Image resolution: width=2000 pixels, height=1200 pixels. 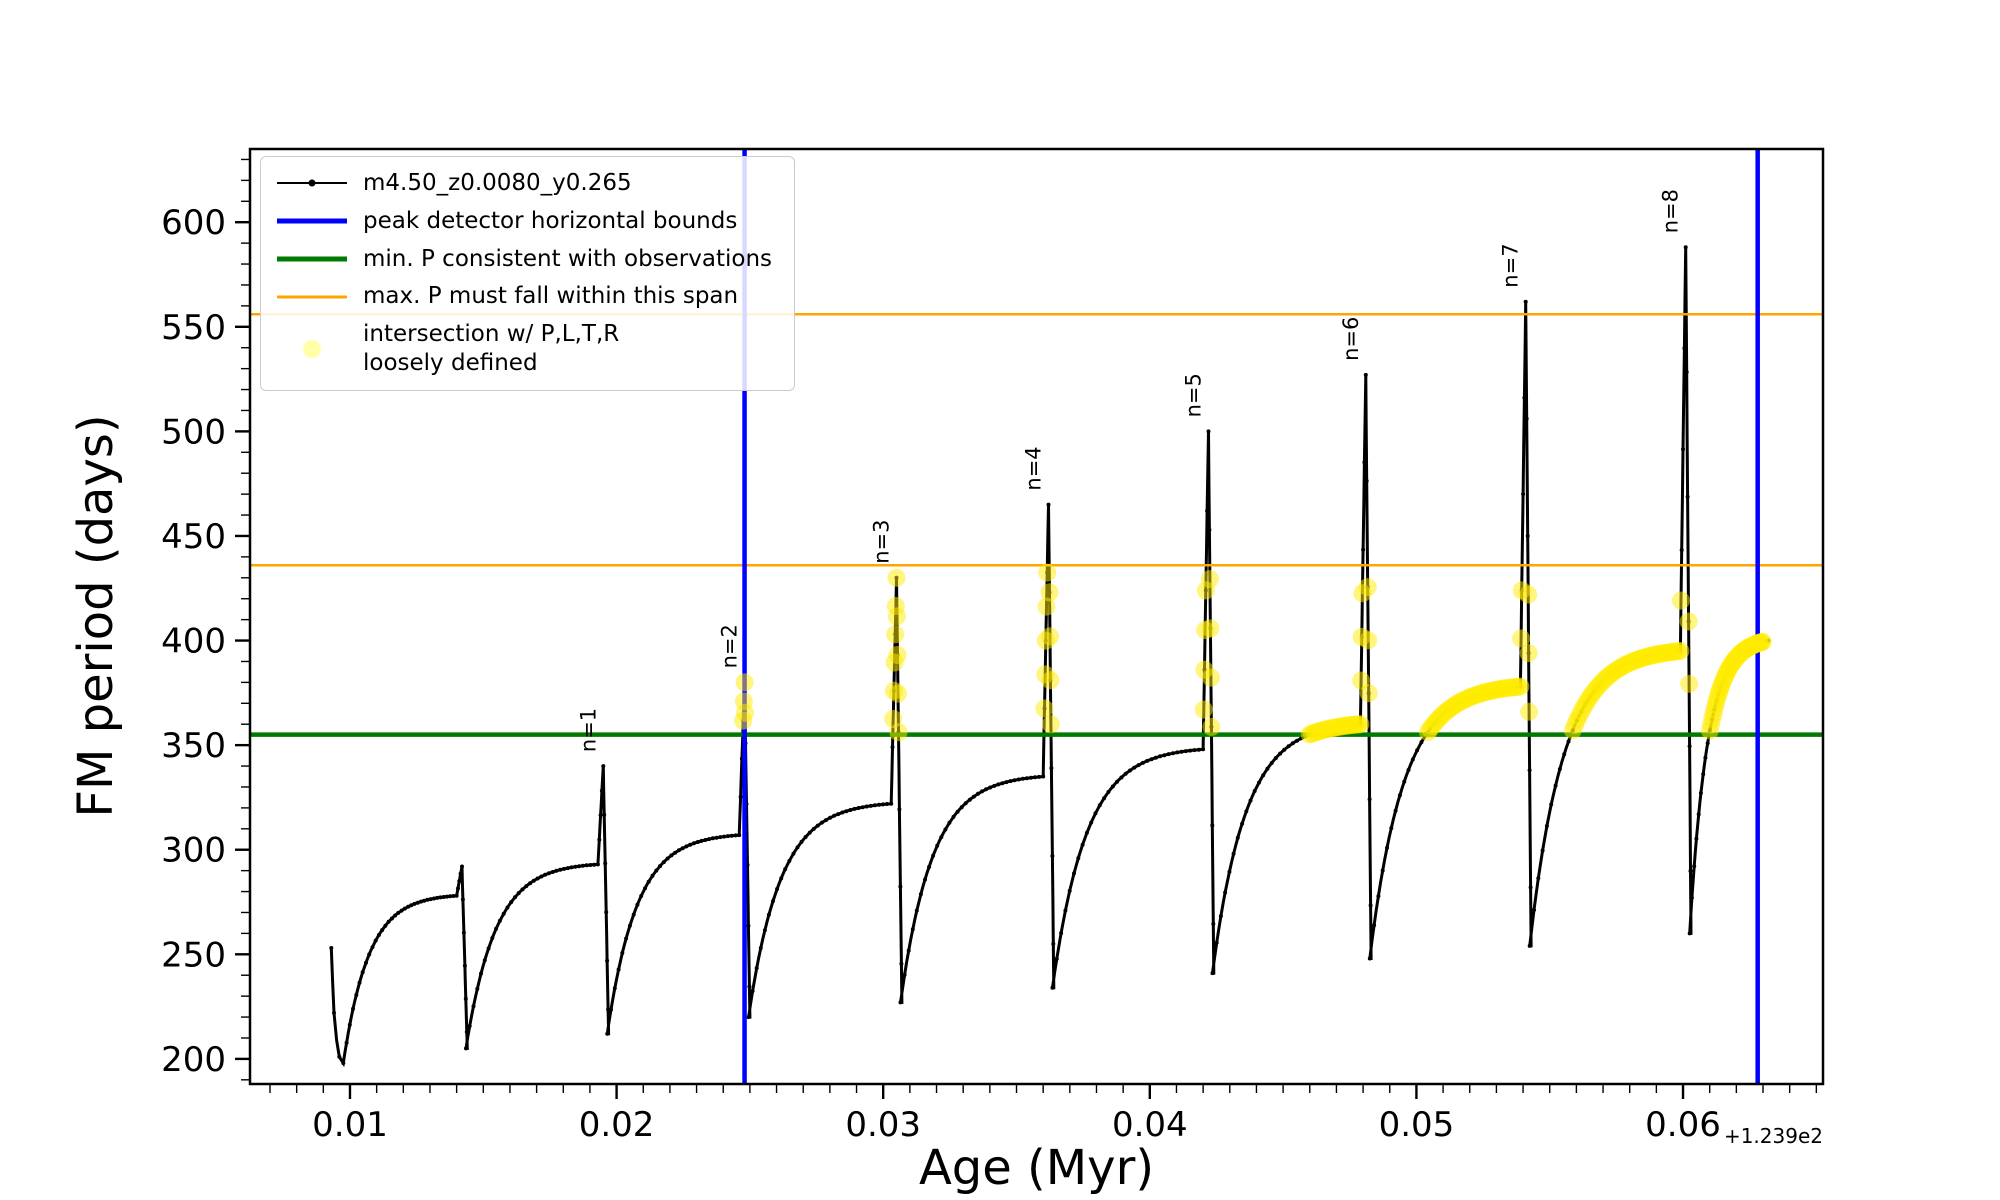 I want to click on x-axis-title: Age (Myr), so click(x=1036, y=1168).